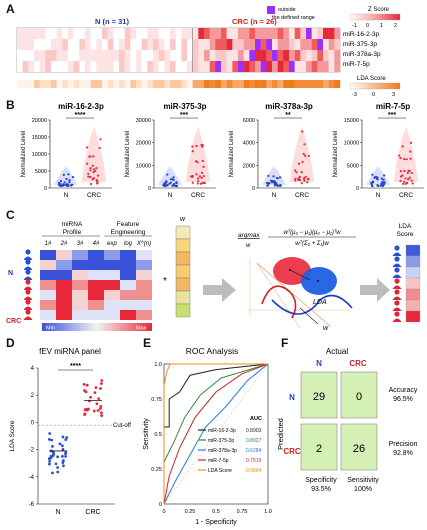 This screenshot has height=530, width=427. I want to click on lda-score-strip, so click(179, 84).